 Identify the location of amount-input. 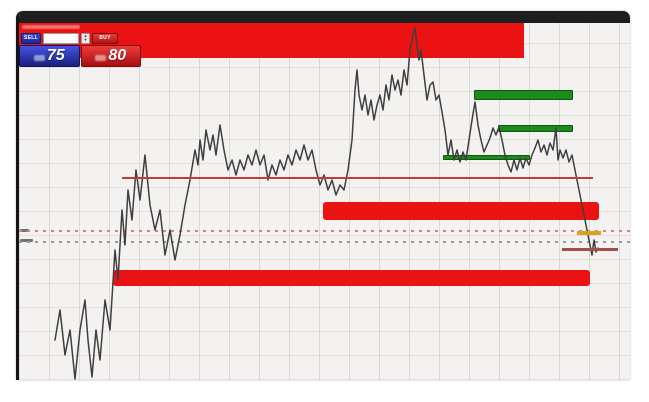
(61, 38).